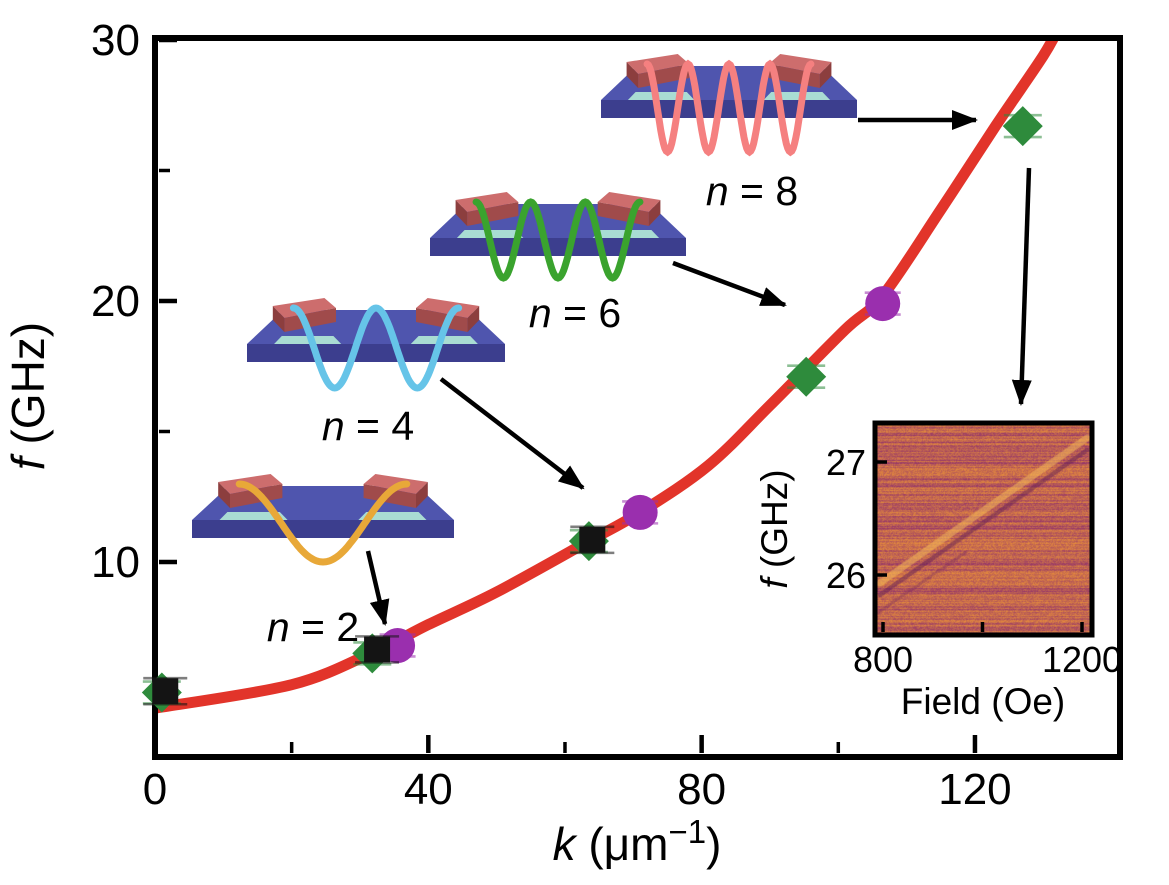  I want to click on mode-wave-n4, so click(376, 348).